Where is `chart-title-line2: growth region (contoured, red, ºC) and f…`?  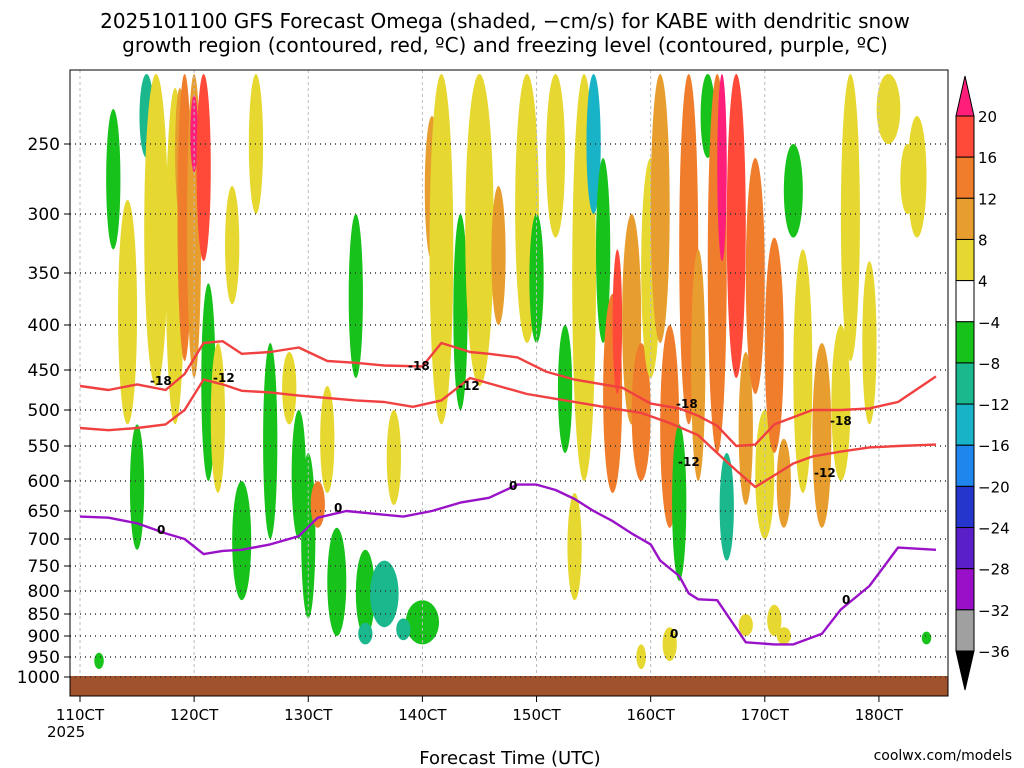
chart-title-line2: growth region (contoured, red, ºC) and f… is located at coordinates (505, 45).